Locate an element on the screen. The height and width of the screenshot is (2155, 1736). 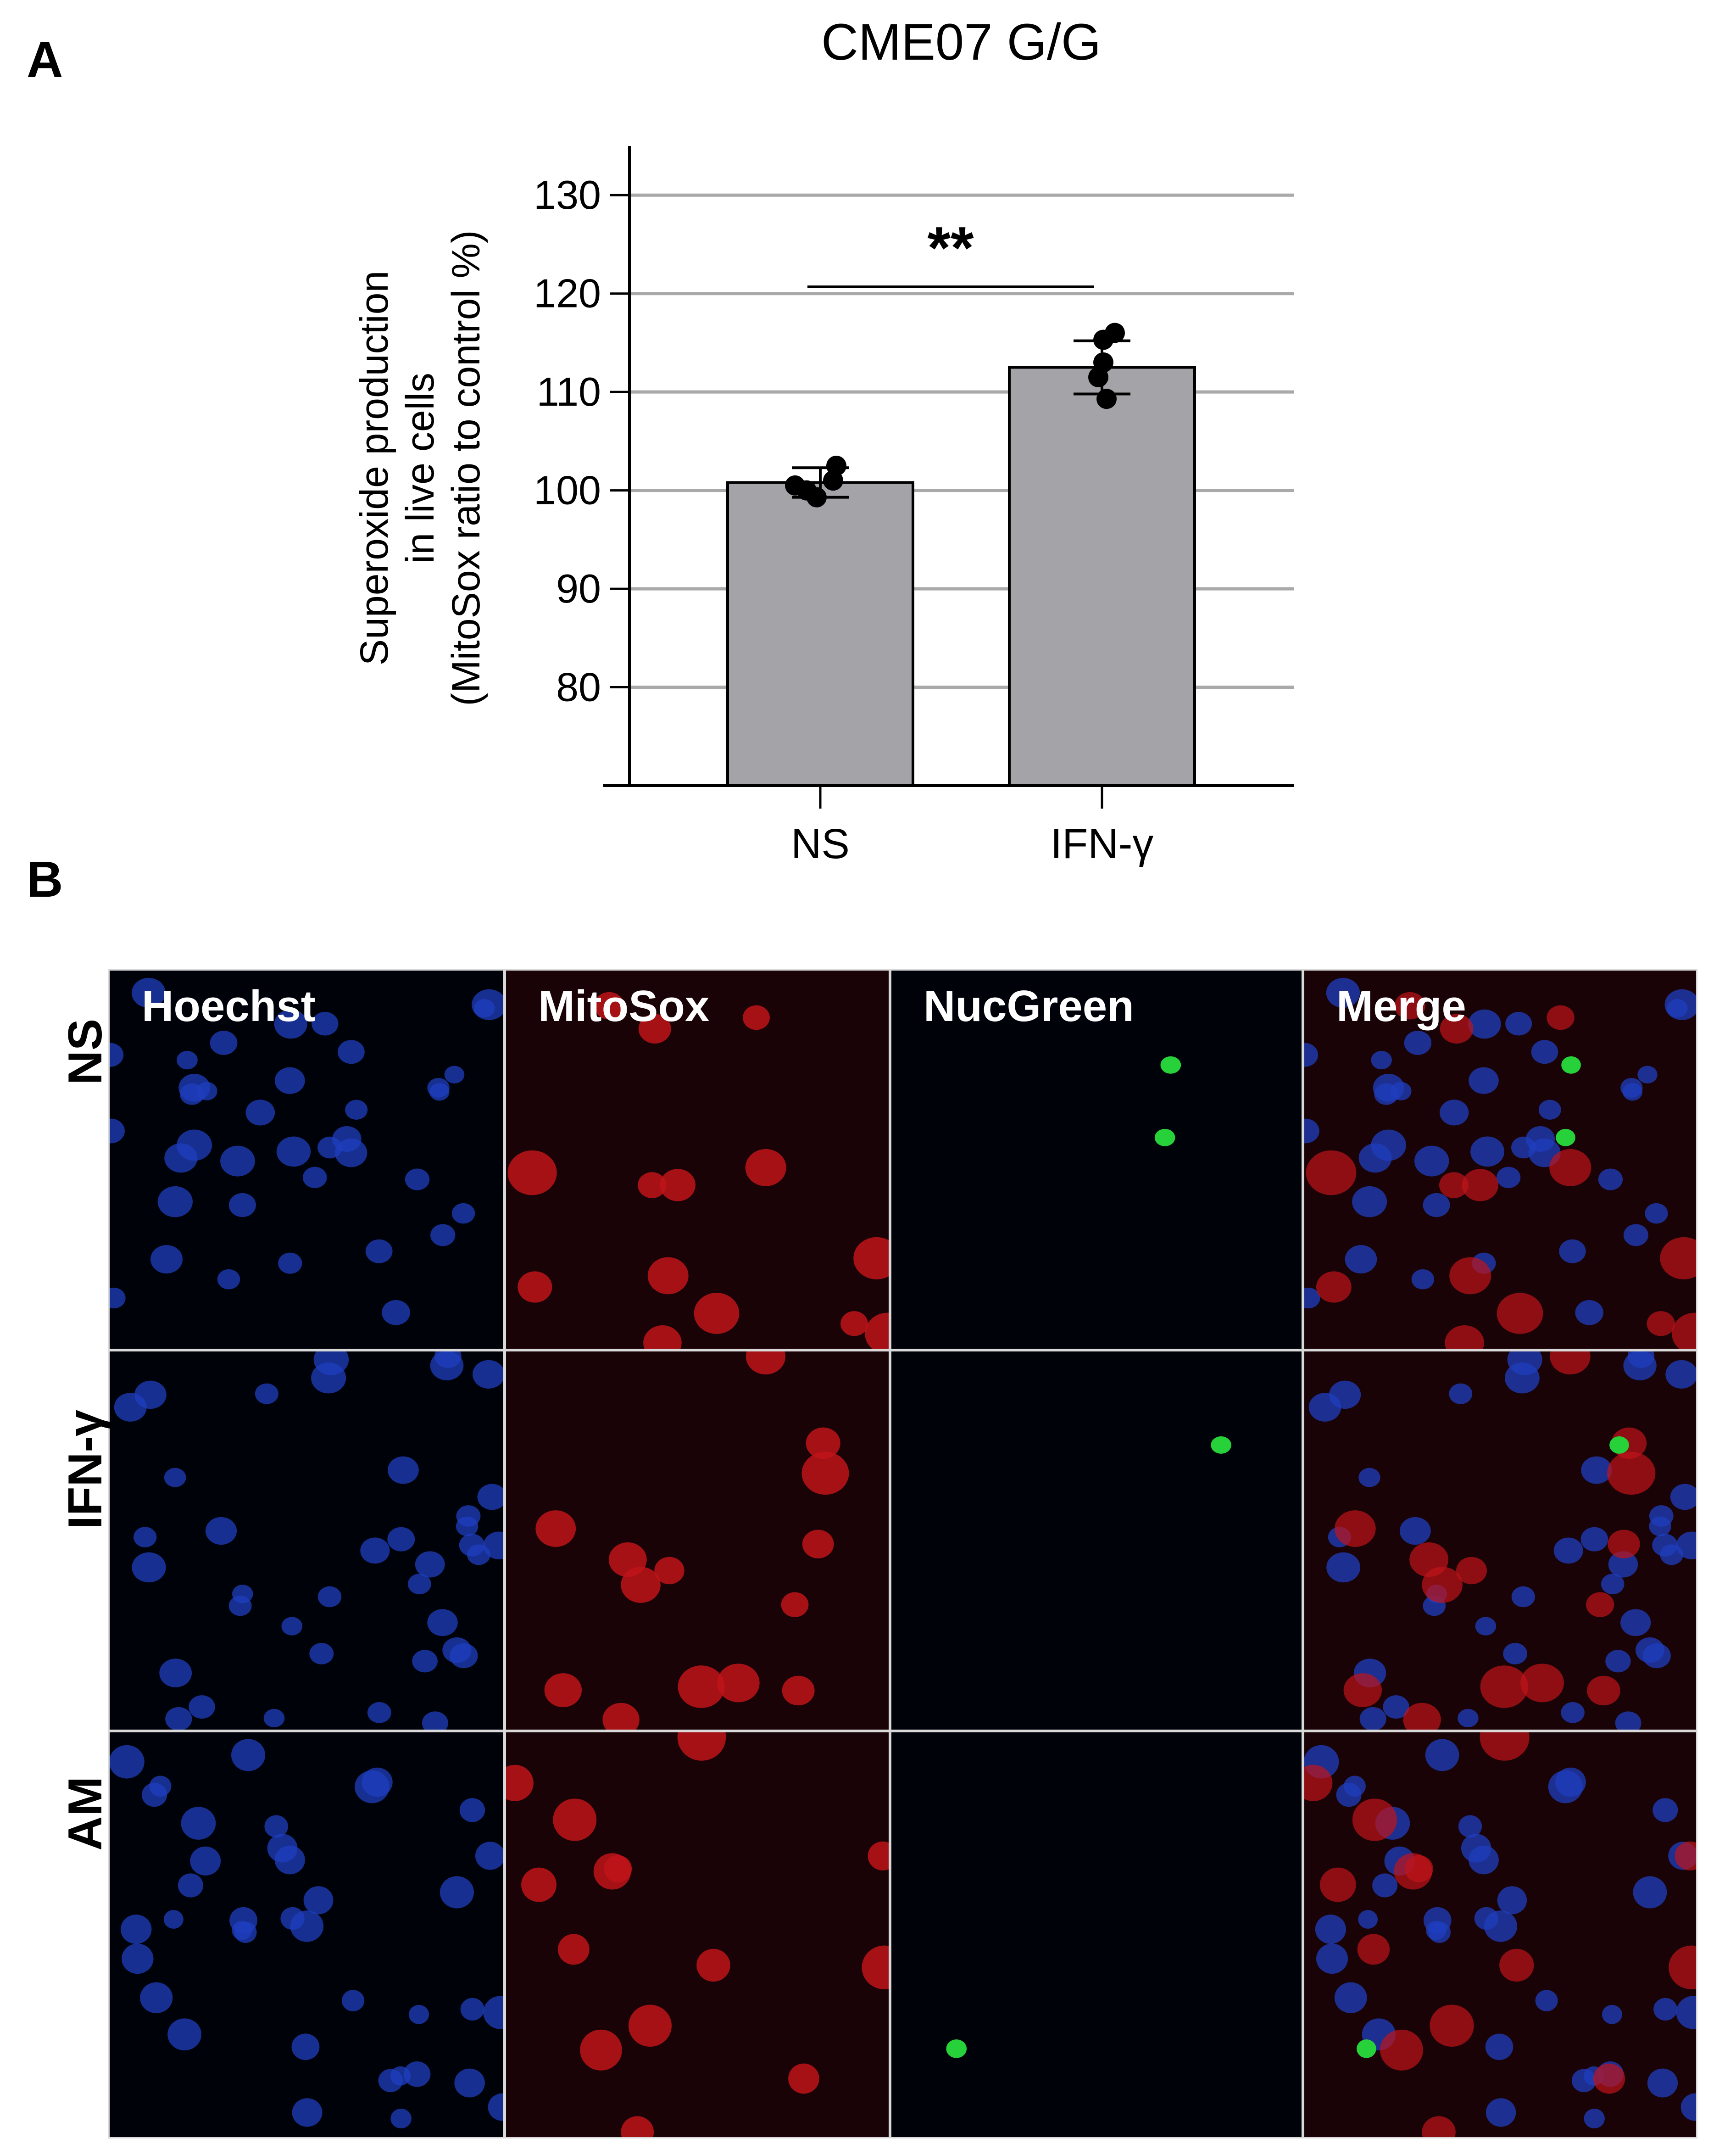
y-axis-label: in live cells is located at coordinates (420, 468).